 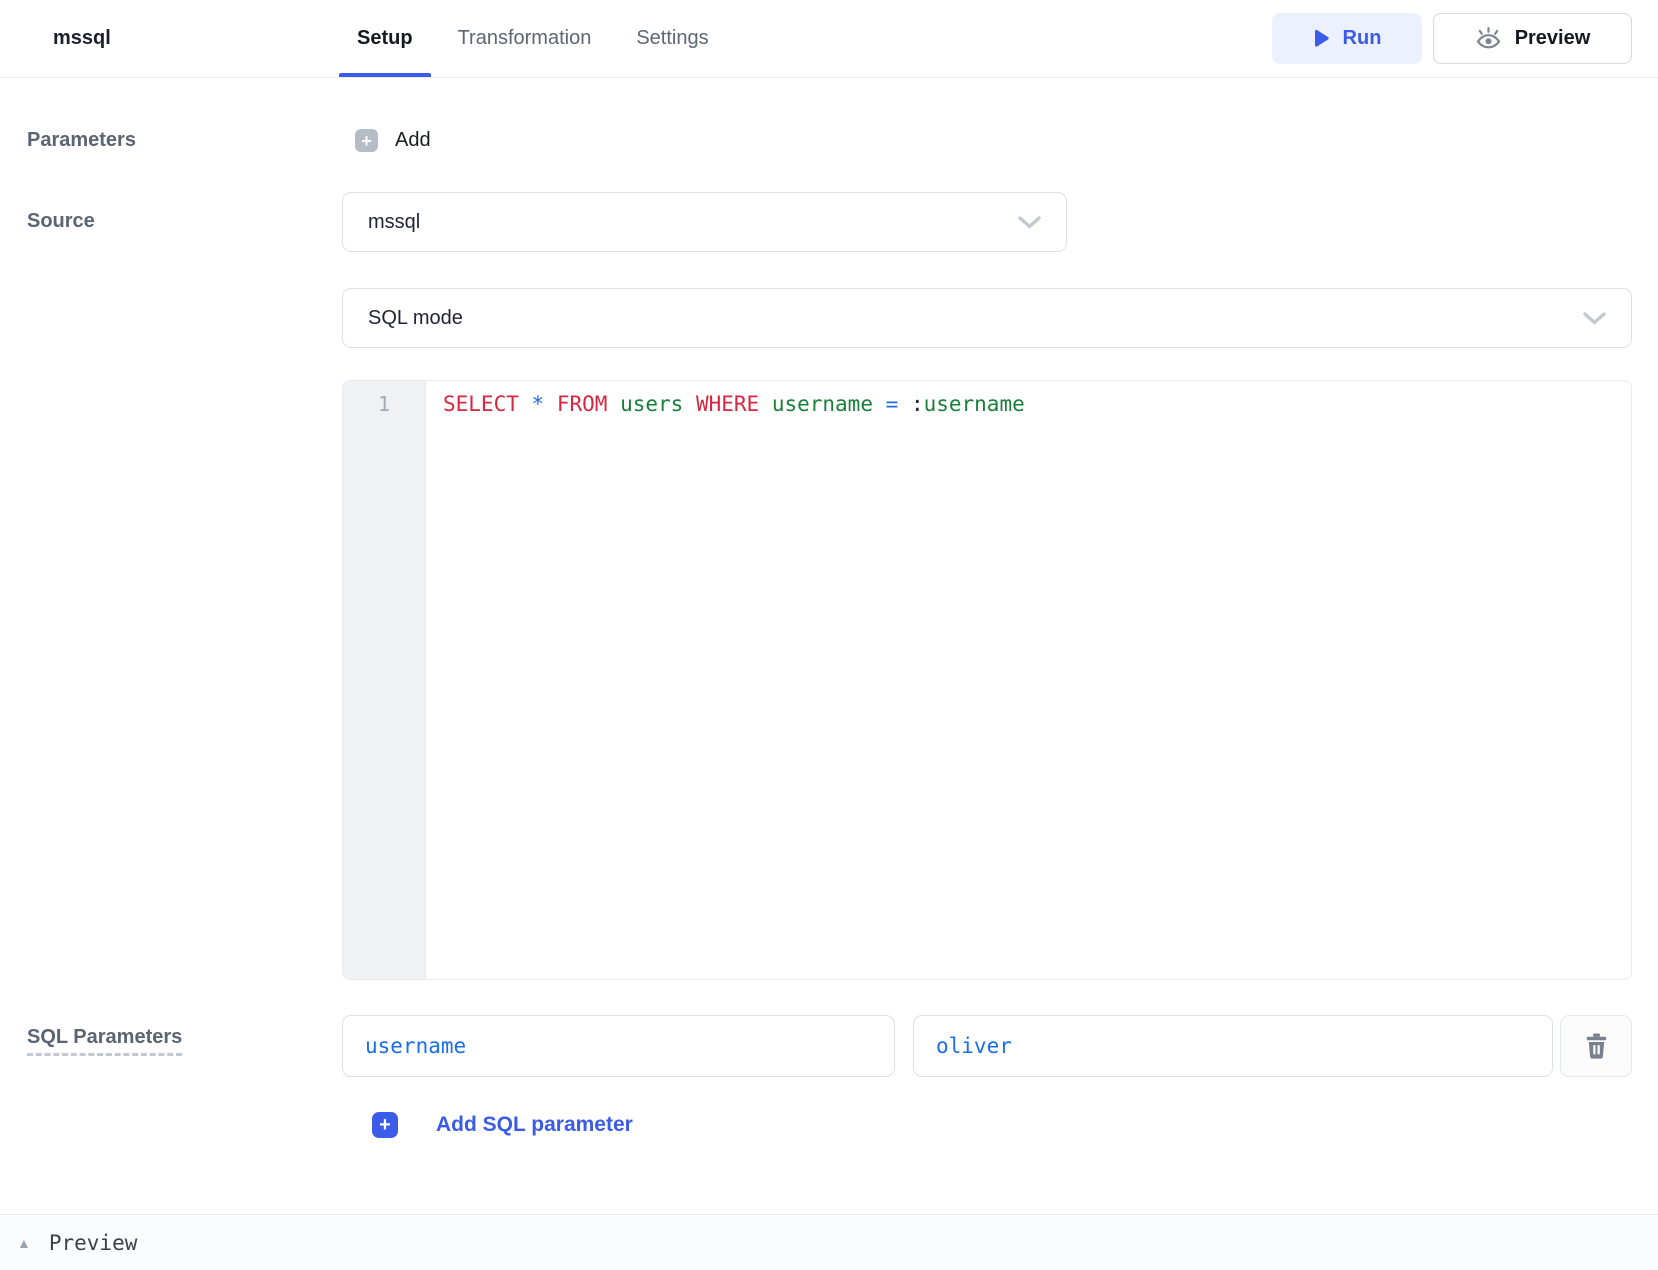 What do you see at coordinates (61, 221) in the screenshot?
I see `source-label: Source` at bounding box center [61, 221].